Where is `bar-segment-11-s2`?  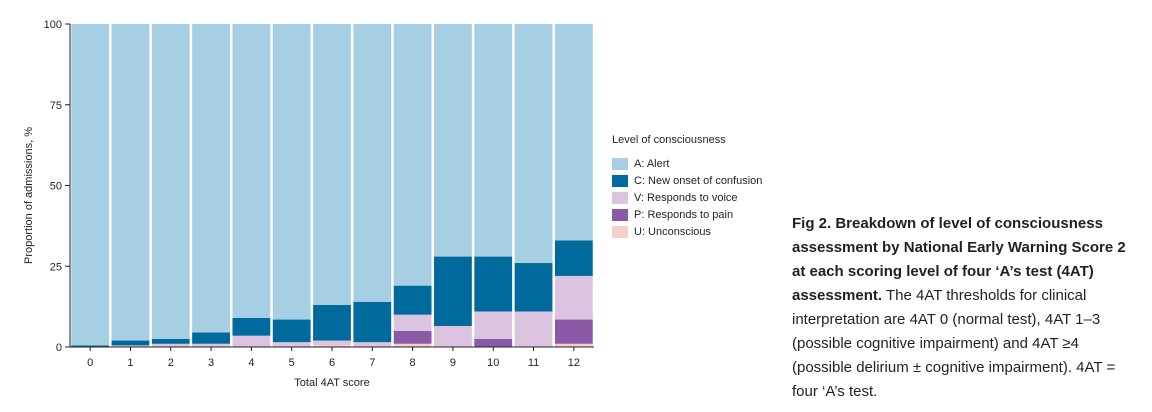 bar-segment-11-s2 is located at coordinates (533, 329).